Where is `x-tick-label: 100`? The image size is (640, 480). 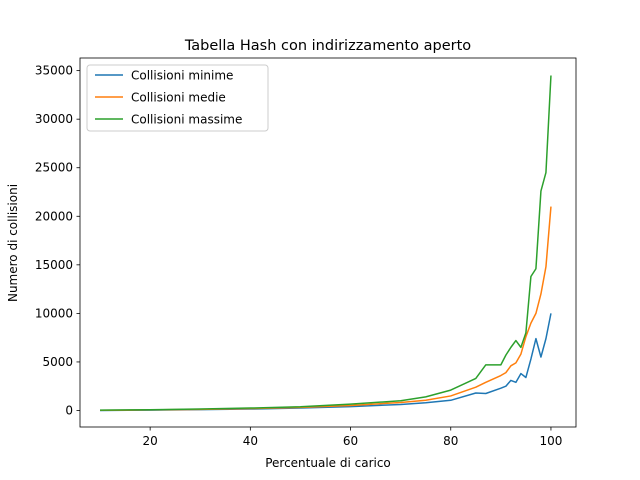
x-tick-label: 100 is located at coordinates (550, 441).